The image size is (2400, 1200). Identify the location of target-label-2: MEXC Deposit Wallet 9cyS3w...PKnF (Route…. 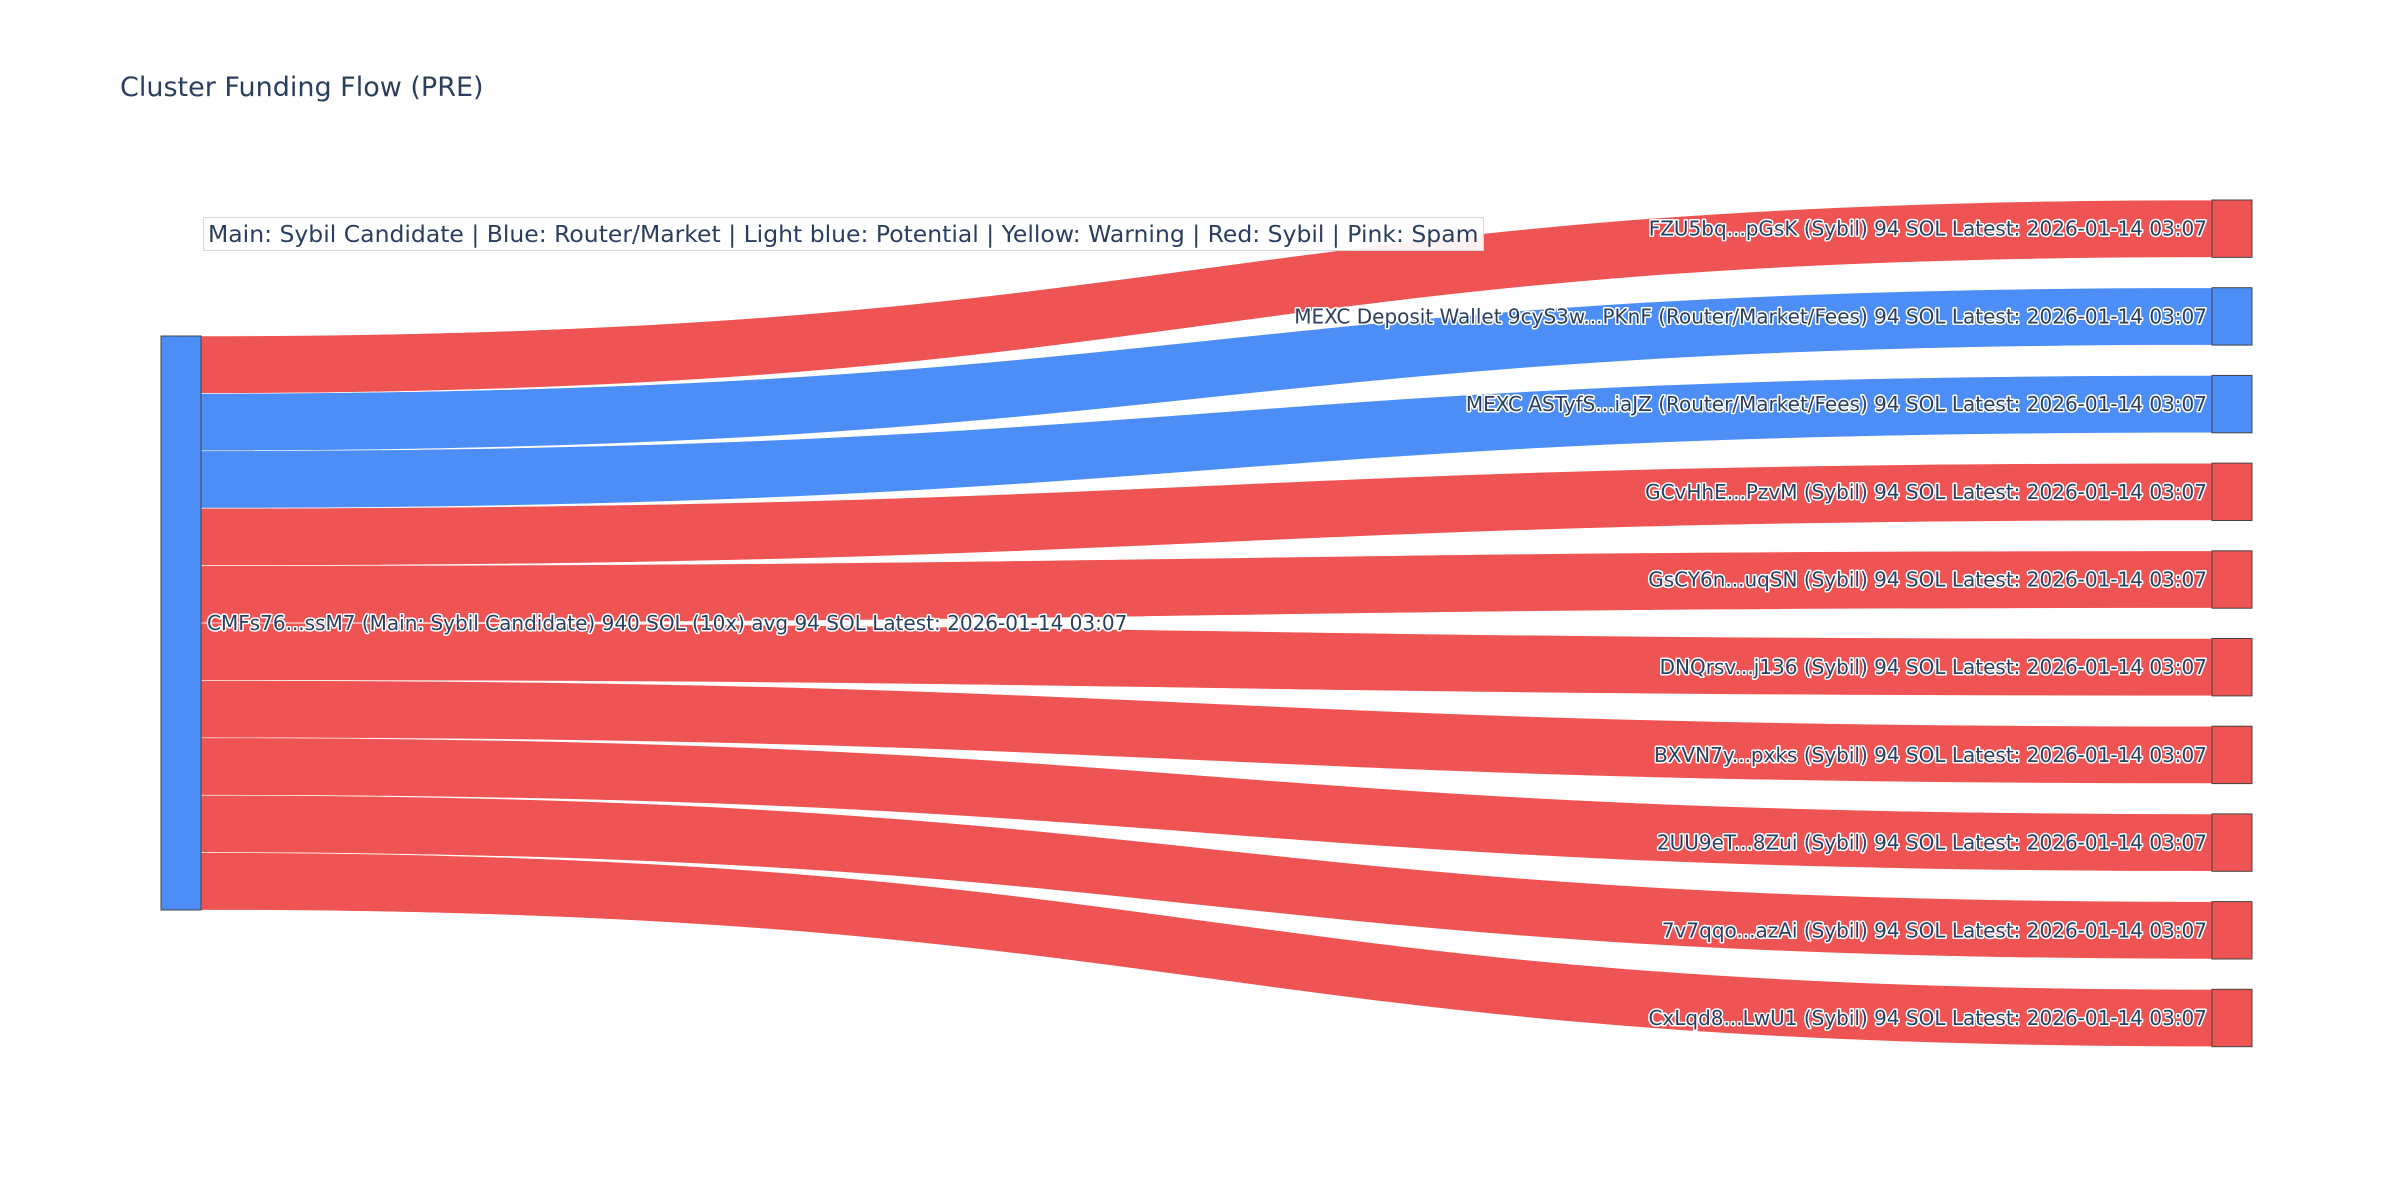
(1750, 316).